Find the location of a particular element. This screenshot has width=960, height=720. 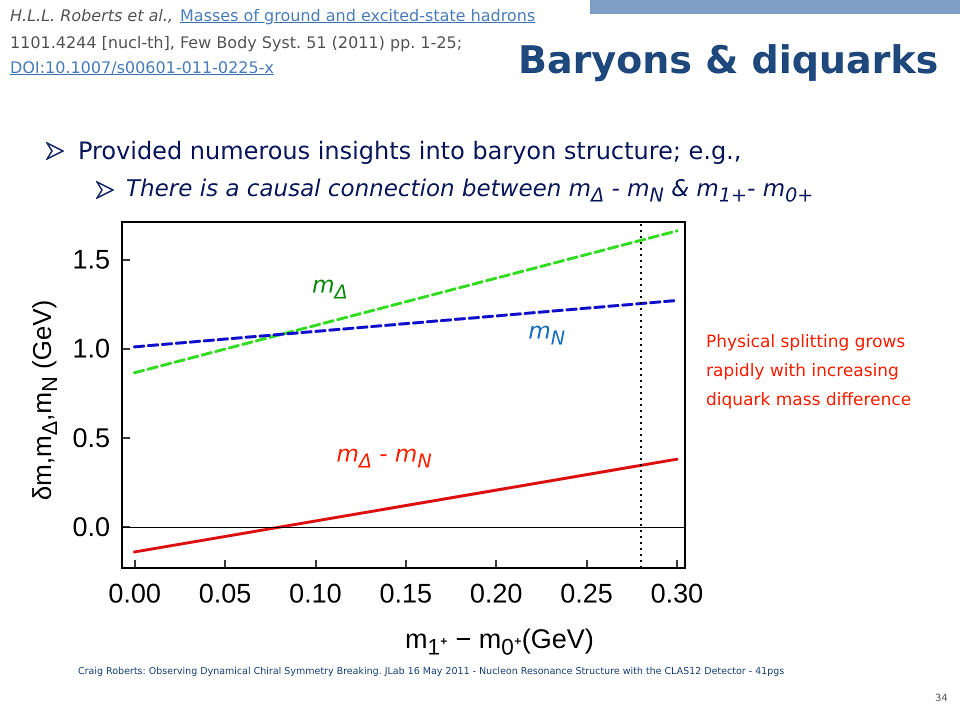

text: Physical splitting grows rapidly with increasing diquark mass difference is located at coordinates (809, 371).